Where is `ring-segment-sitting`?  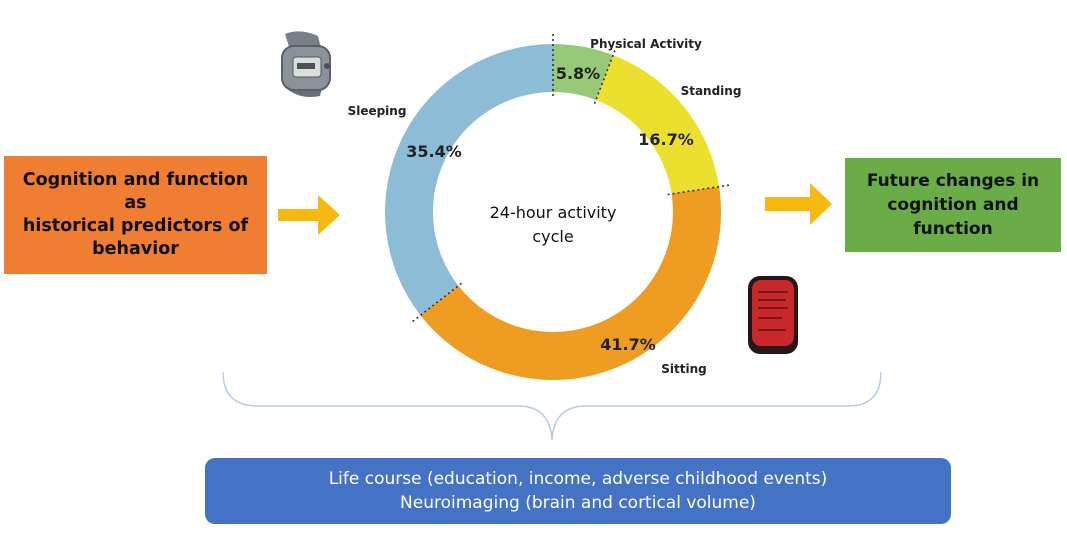 ring-segment-sitting is located at coordinates (570, 283).